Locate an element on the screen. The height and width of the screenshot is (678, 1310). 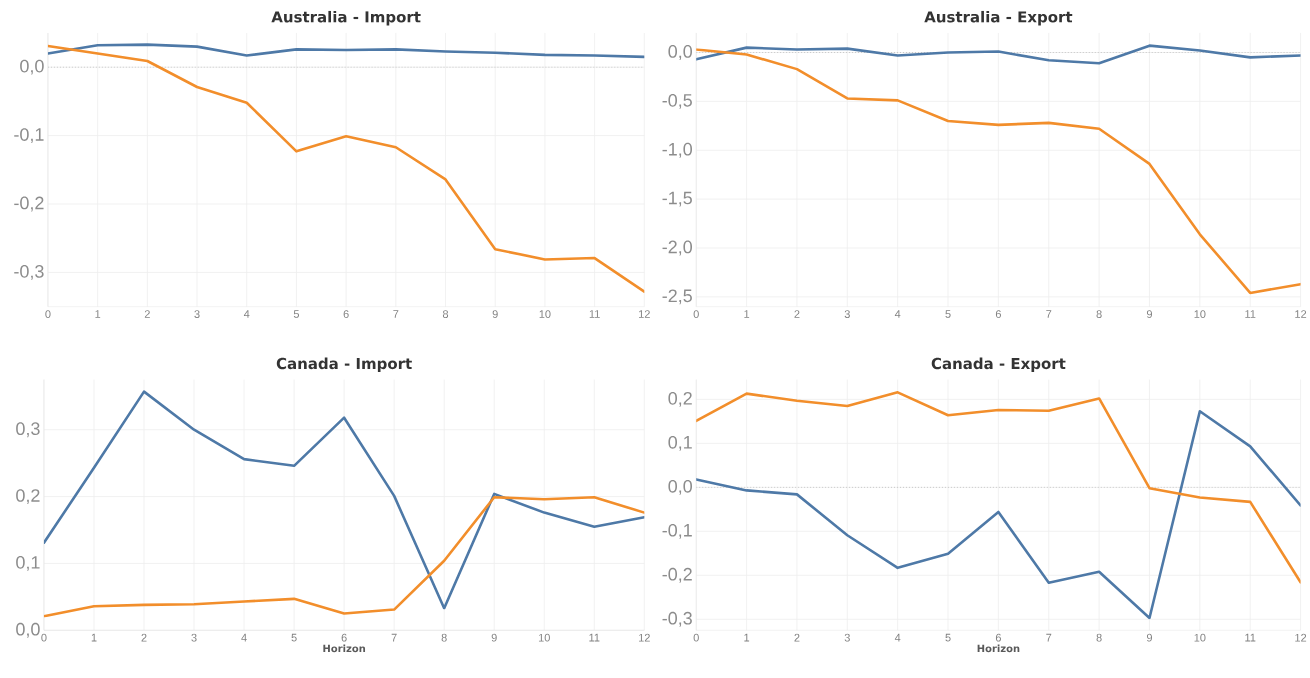
chart-title: Canada - Import is located at coordinates (344, 364).